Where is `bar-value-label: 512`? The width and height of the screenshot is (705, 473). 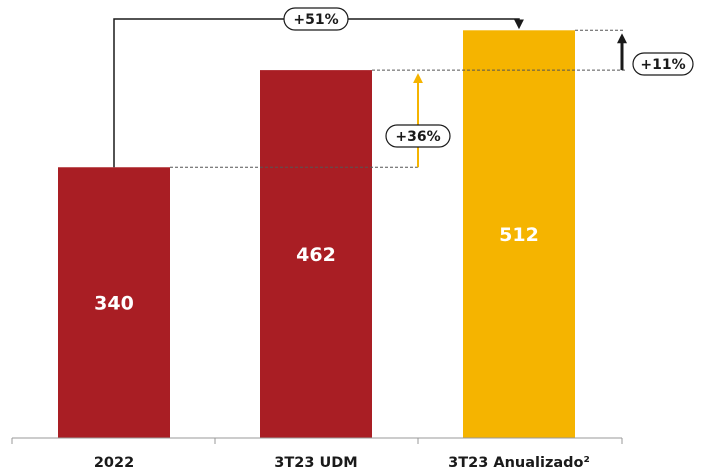
bar-value-label: 512 is located at coordinates (519, 235).